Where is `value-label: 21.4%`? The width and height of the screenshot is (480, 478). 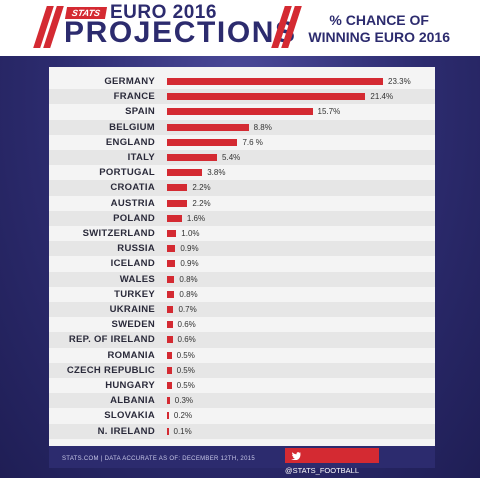 value-label: 21.4% is located at coordinates (382, 97).